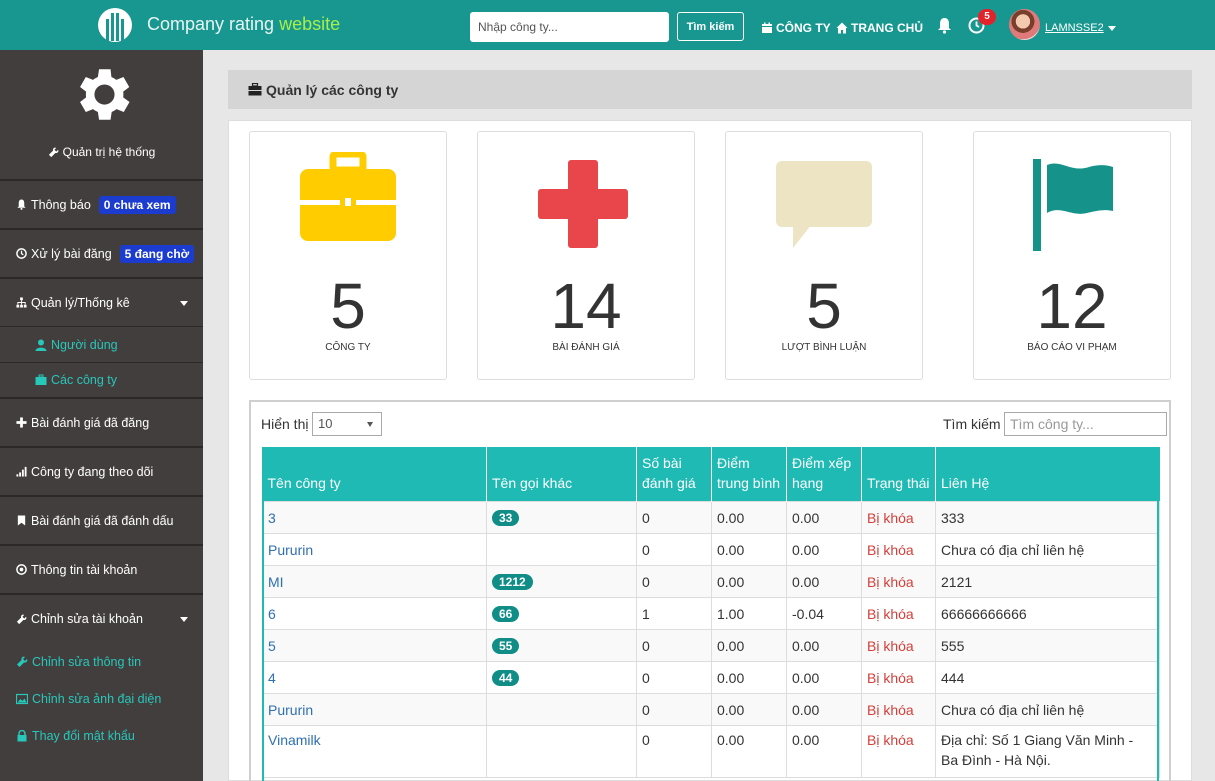  What do you see at coordinates (374, 474) in the screenshot?
I see `column-header-name: Tên công ty` at bounding box center [374, 474].